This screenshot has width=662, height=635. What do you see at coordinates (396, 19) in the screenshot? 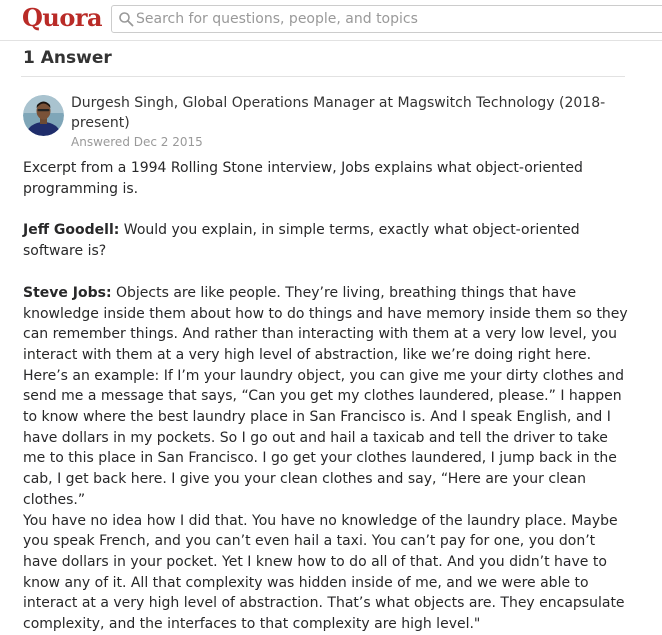
I see `search-input` at bounding box center [396, 19].